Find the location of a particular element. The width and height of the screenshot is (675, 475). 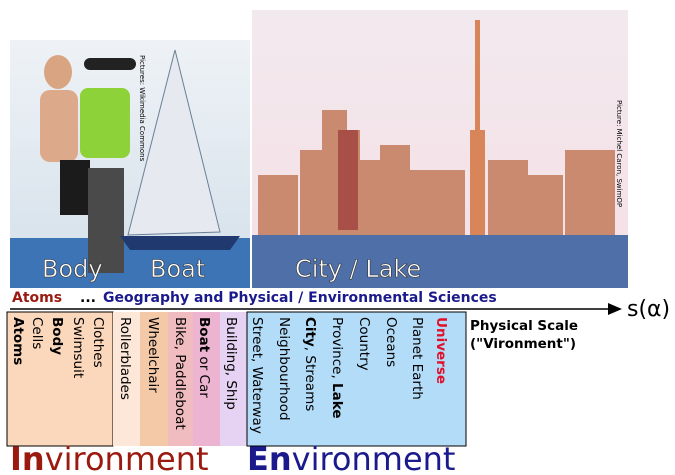

scale-item-part: Boat is located at coordinates (204, 335).